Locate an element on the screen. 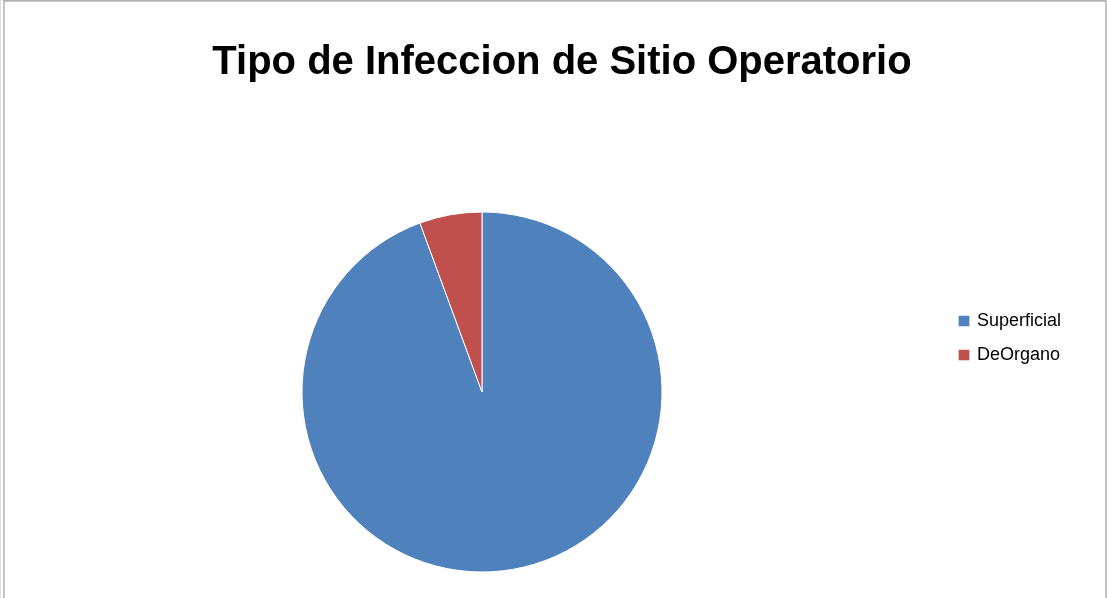 This screenshot has height=598, width=1107. chart-title: Tipo de Infeccion de Sitio Operatorio is located at coordinates (562, 60).